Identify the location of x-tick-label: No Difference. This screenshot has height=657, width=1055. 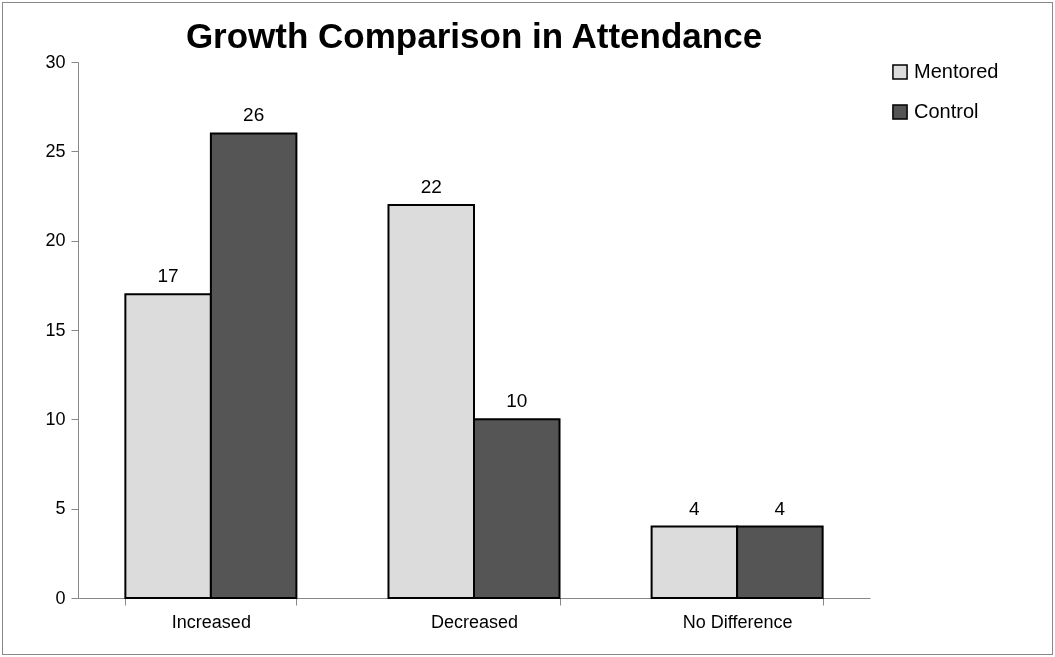
(737, 621).